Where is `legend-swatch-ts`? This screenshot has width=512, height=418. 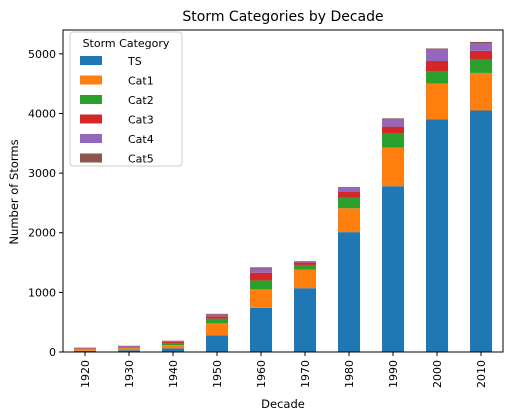 legend-swatch-ts is located at coordinates (91, 60).